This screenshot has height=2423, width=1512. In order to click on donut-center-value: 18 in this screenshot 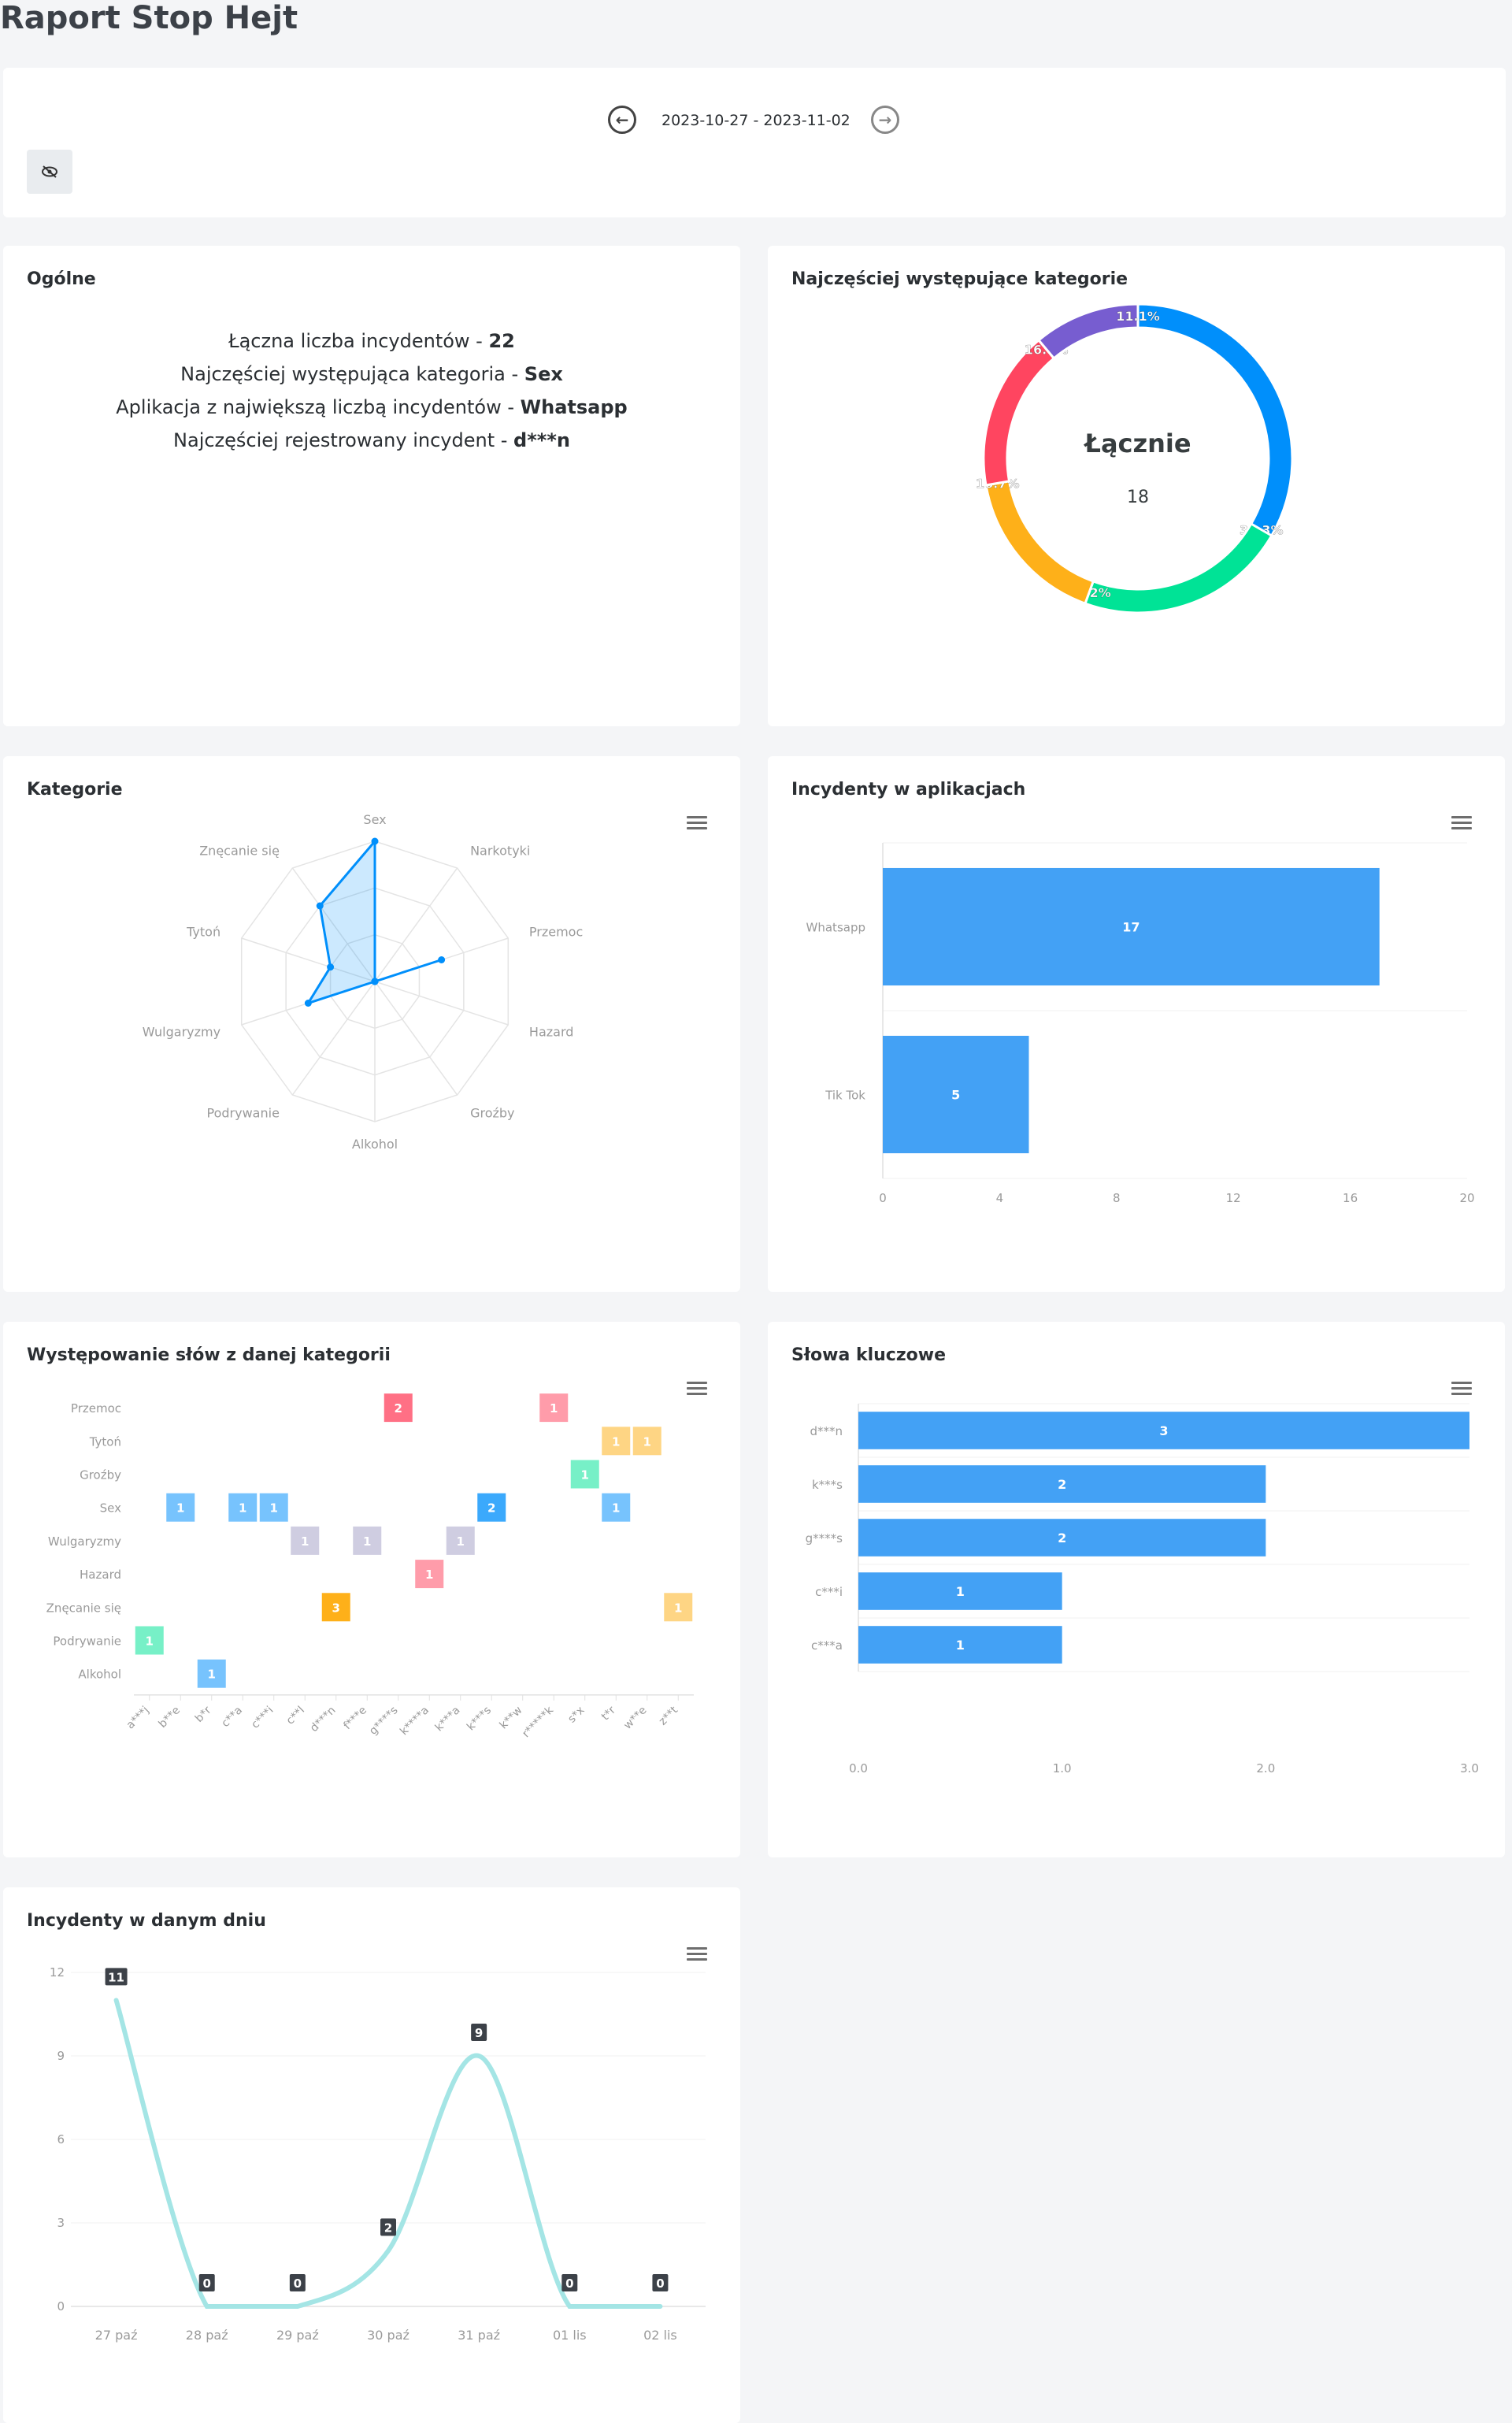, I will do `click(1138, 498)`.